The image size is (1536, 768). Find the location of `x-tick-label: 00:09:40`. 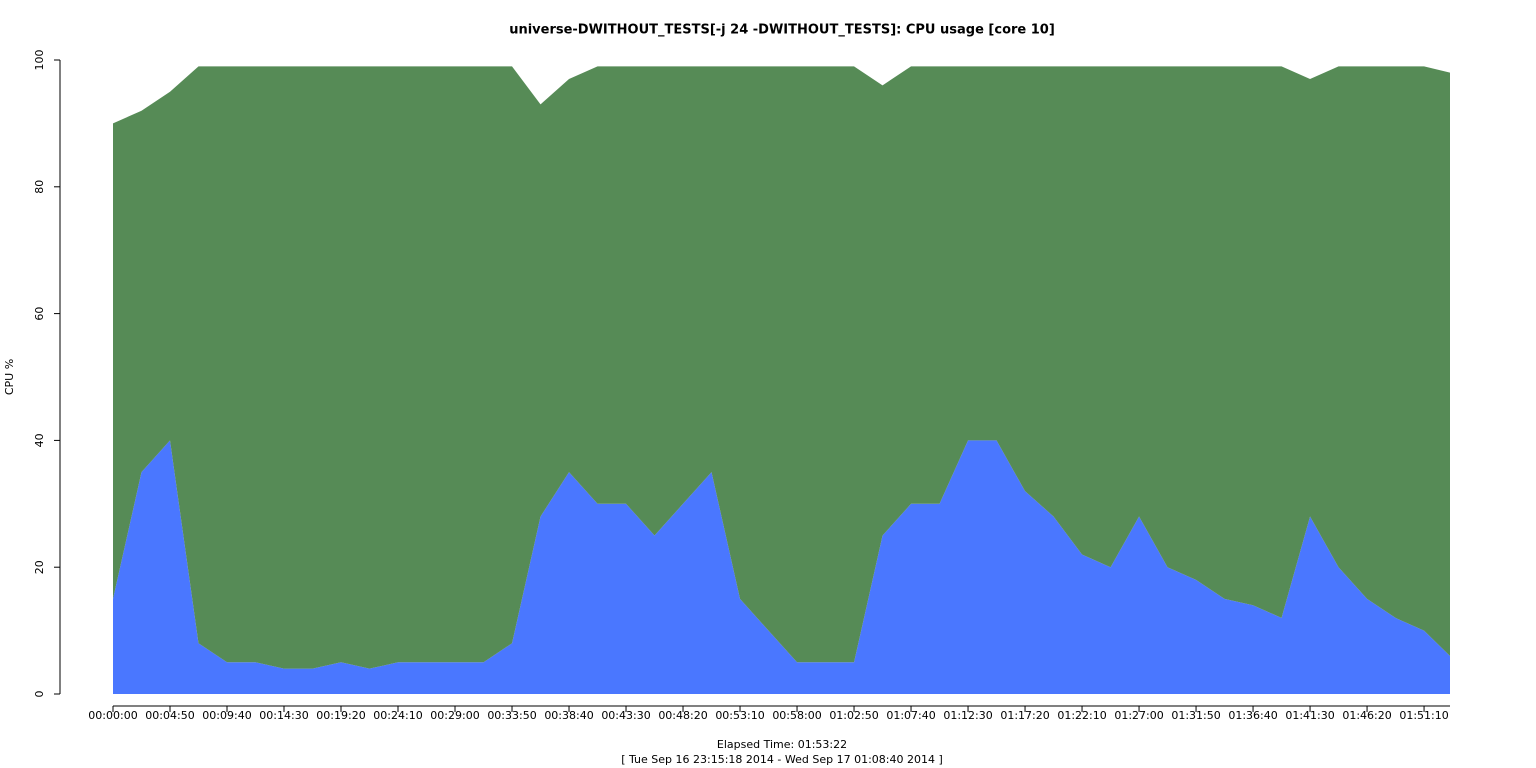

x-tick-label: 00:09:40 is located at coordinates (226, 715).